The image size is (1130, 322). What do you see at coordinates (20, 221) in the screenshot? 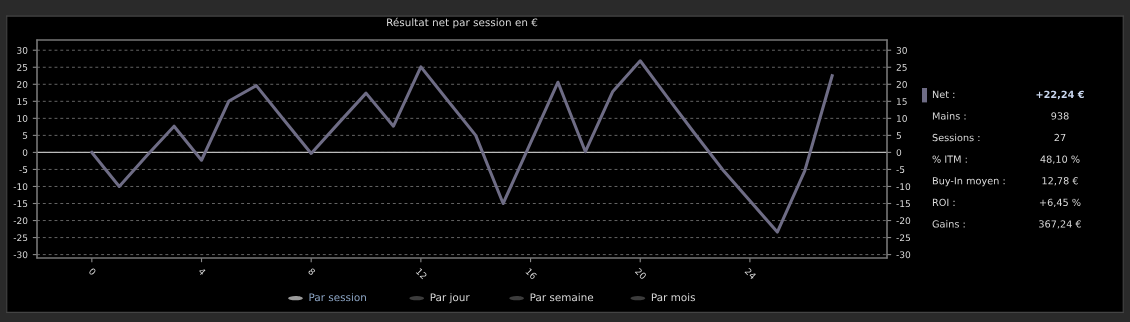
I see `y-tick-label: -20` at bounding box center [20, 221].